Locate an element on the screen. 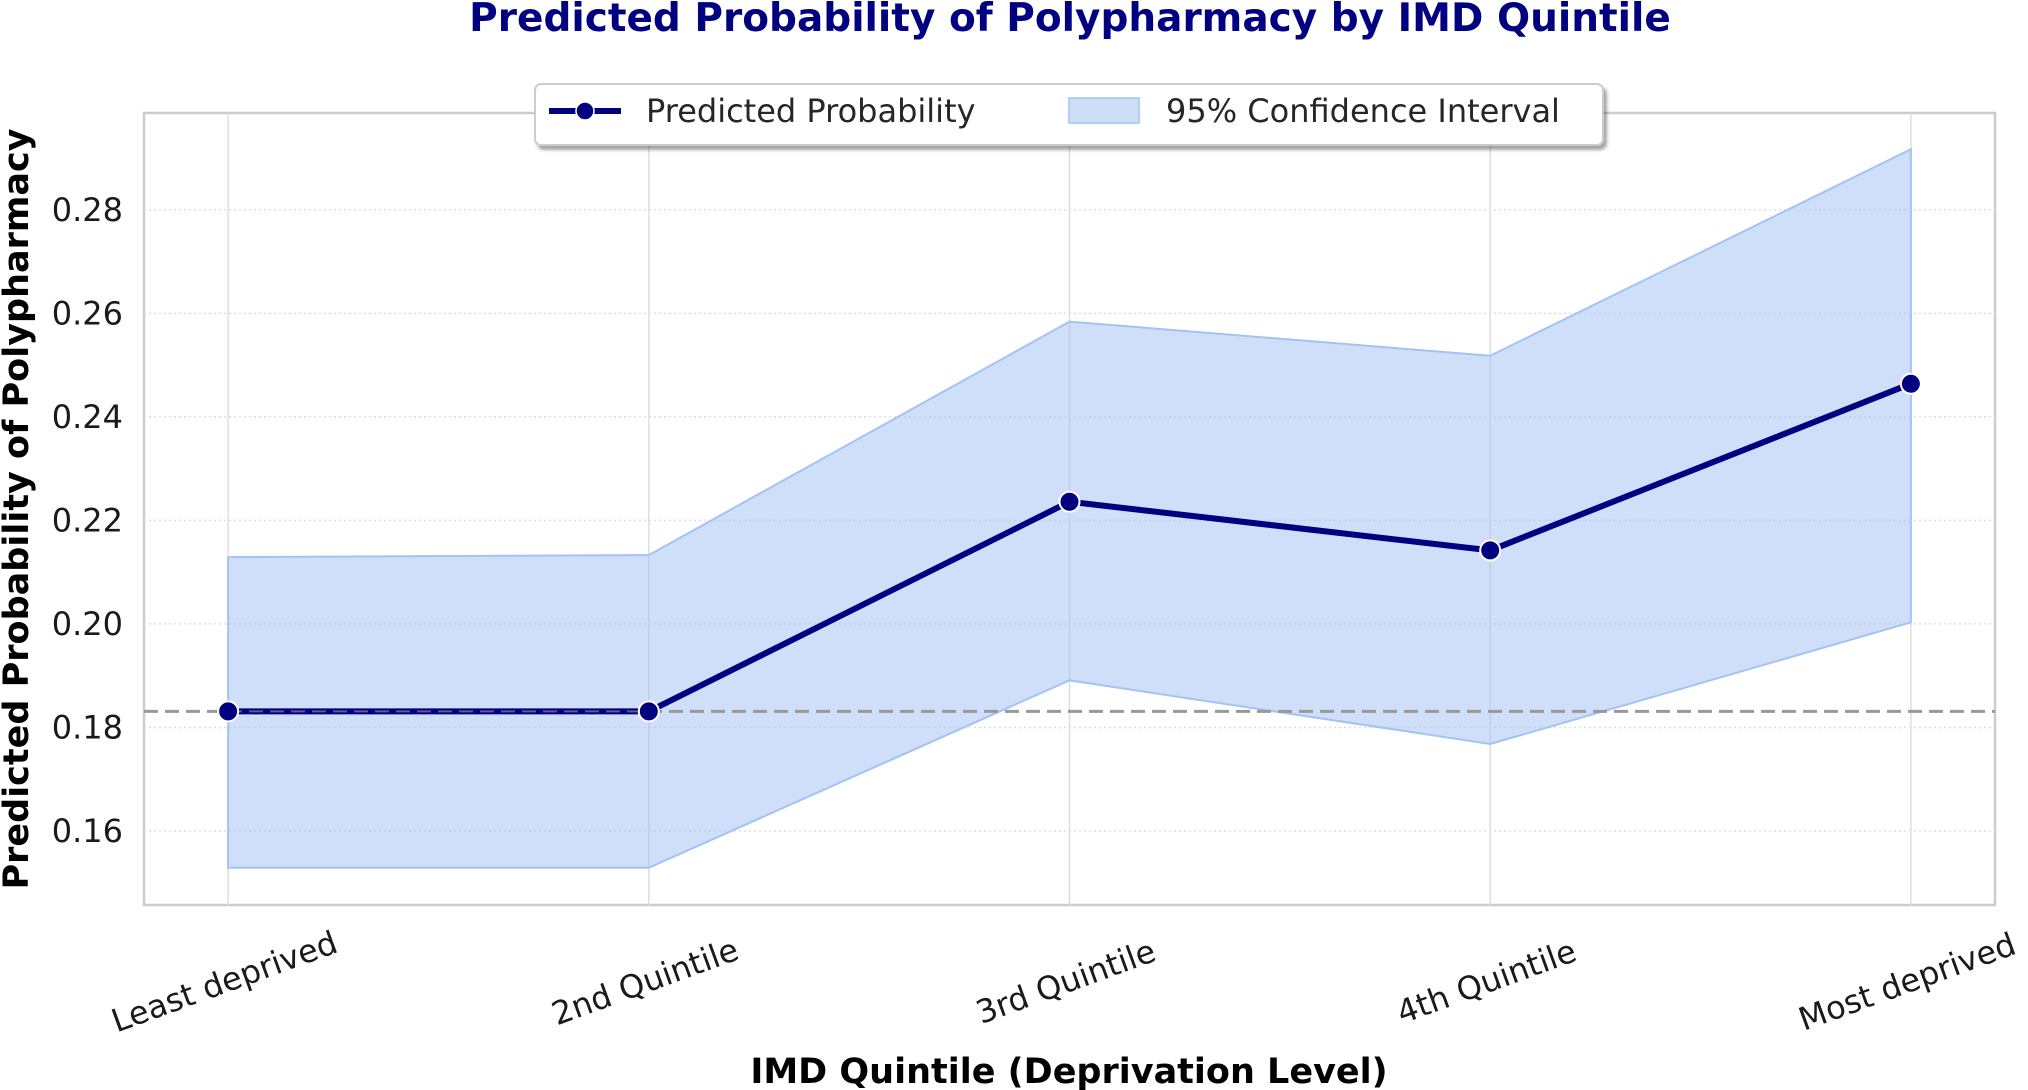  legend-label-confidence-interval: 95% Confidence Interval is located at coordinates (1363, 111).